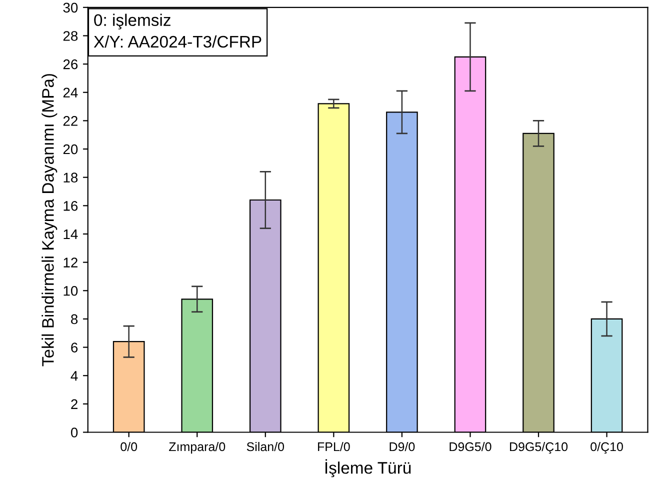 The width and height of the screenshot is (651, 494). Describe the element at coordinates (70, 64) in the screenshot. I see `y-tick-label: 26` at that location.